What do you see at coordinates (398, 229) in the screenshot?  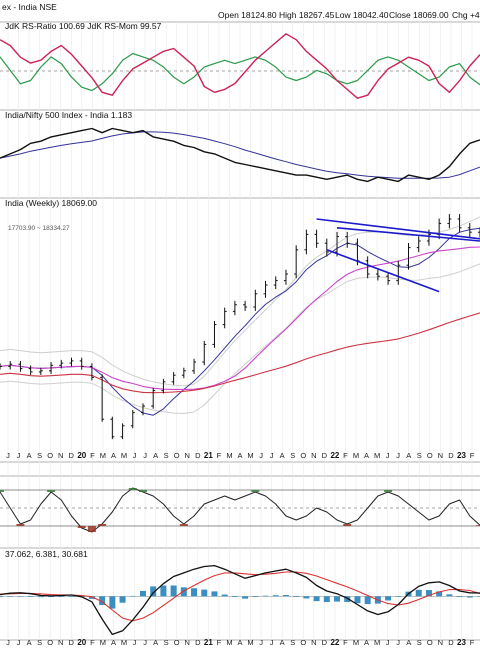 I see `upper-trendline` at bounding box center [398, 229].